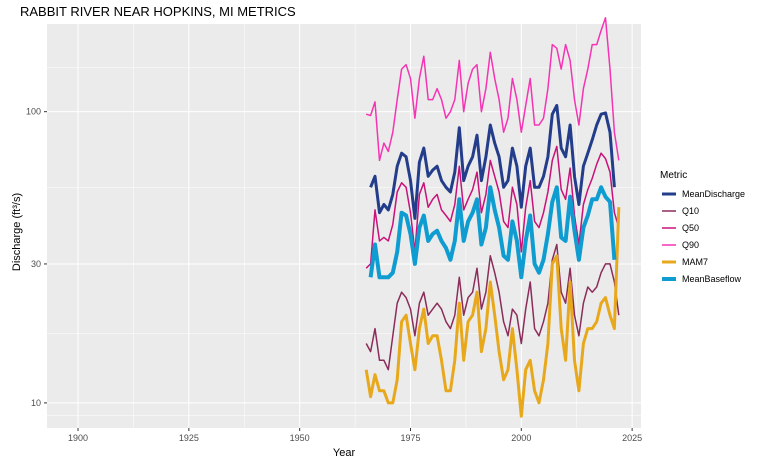  I want to click on series-line-meandischarge, so click(492, 162).